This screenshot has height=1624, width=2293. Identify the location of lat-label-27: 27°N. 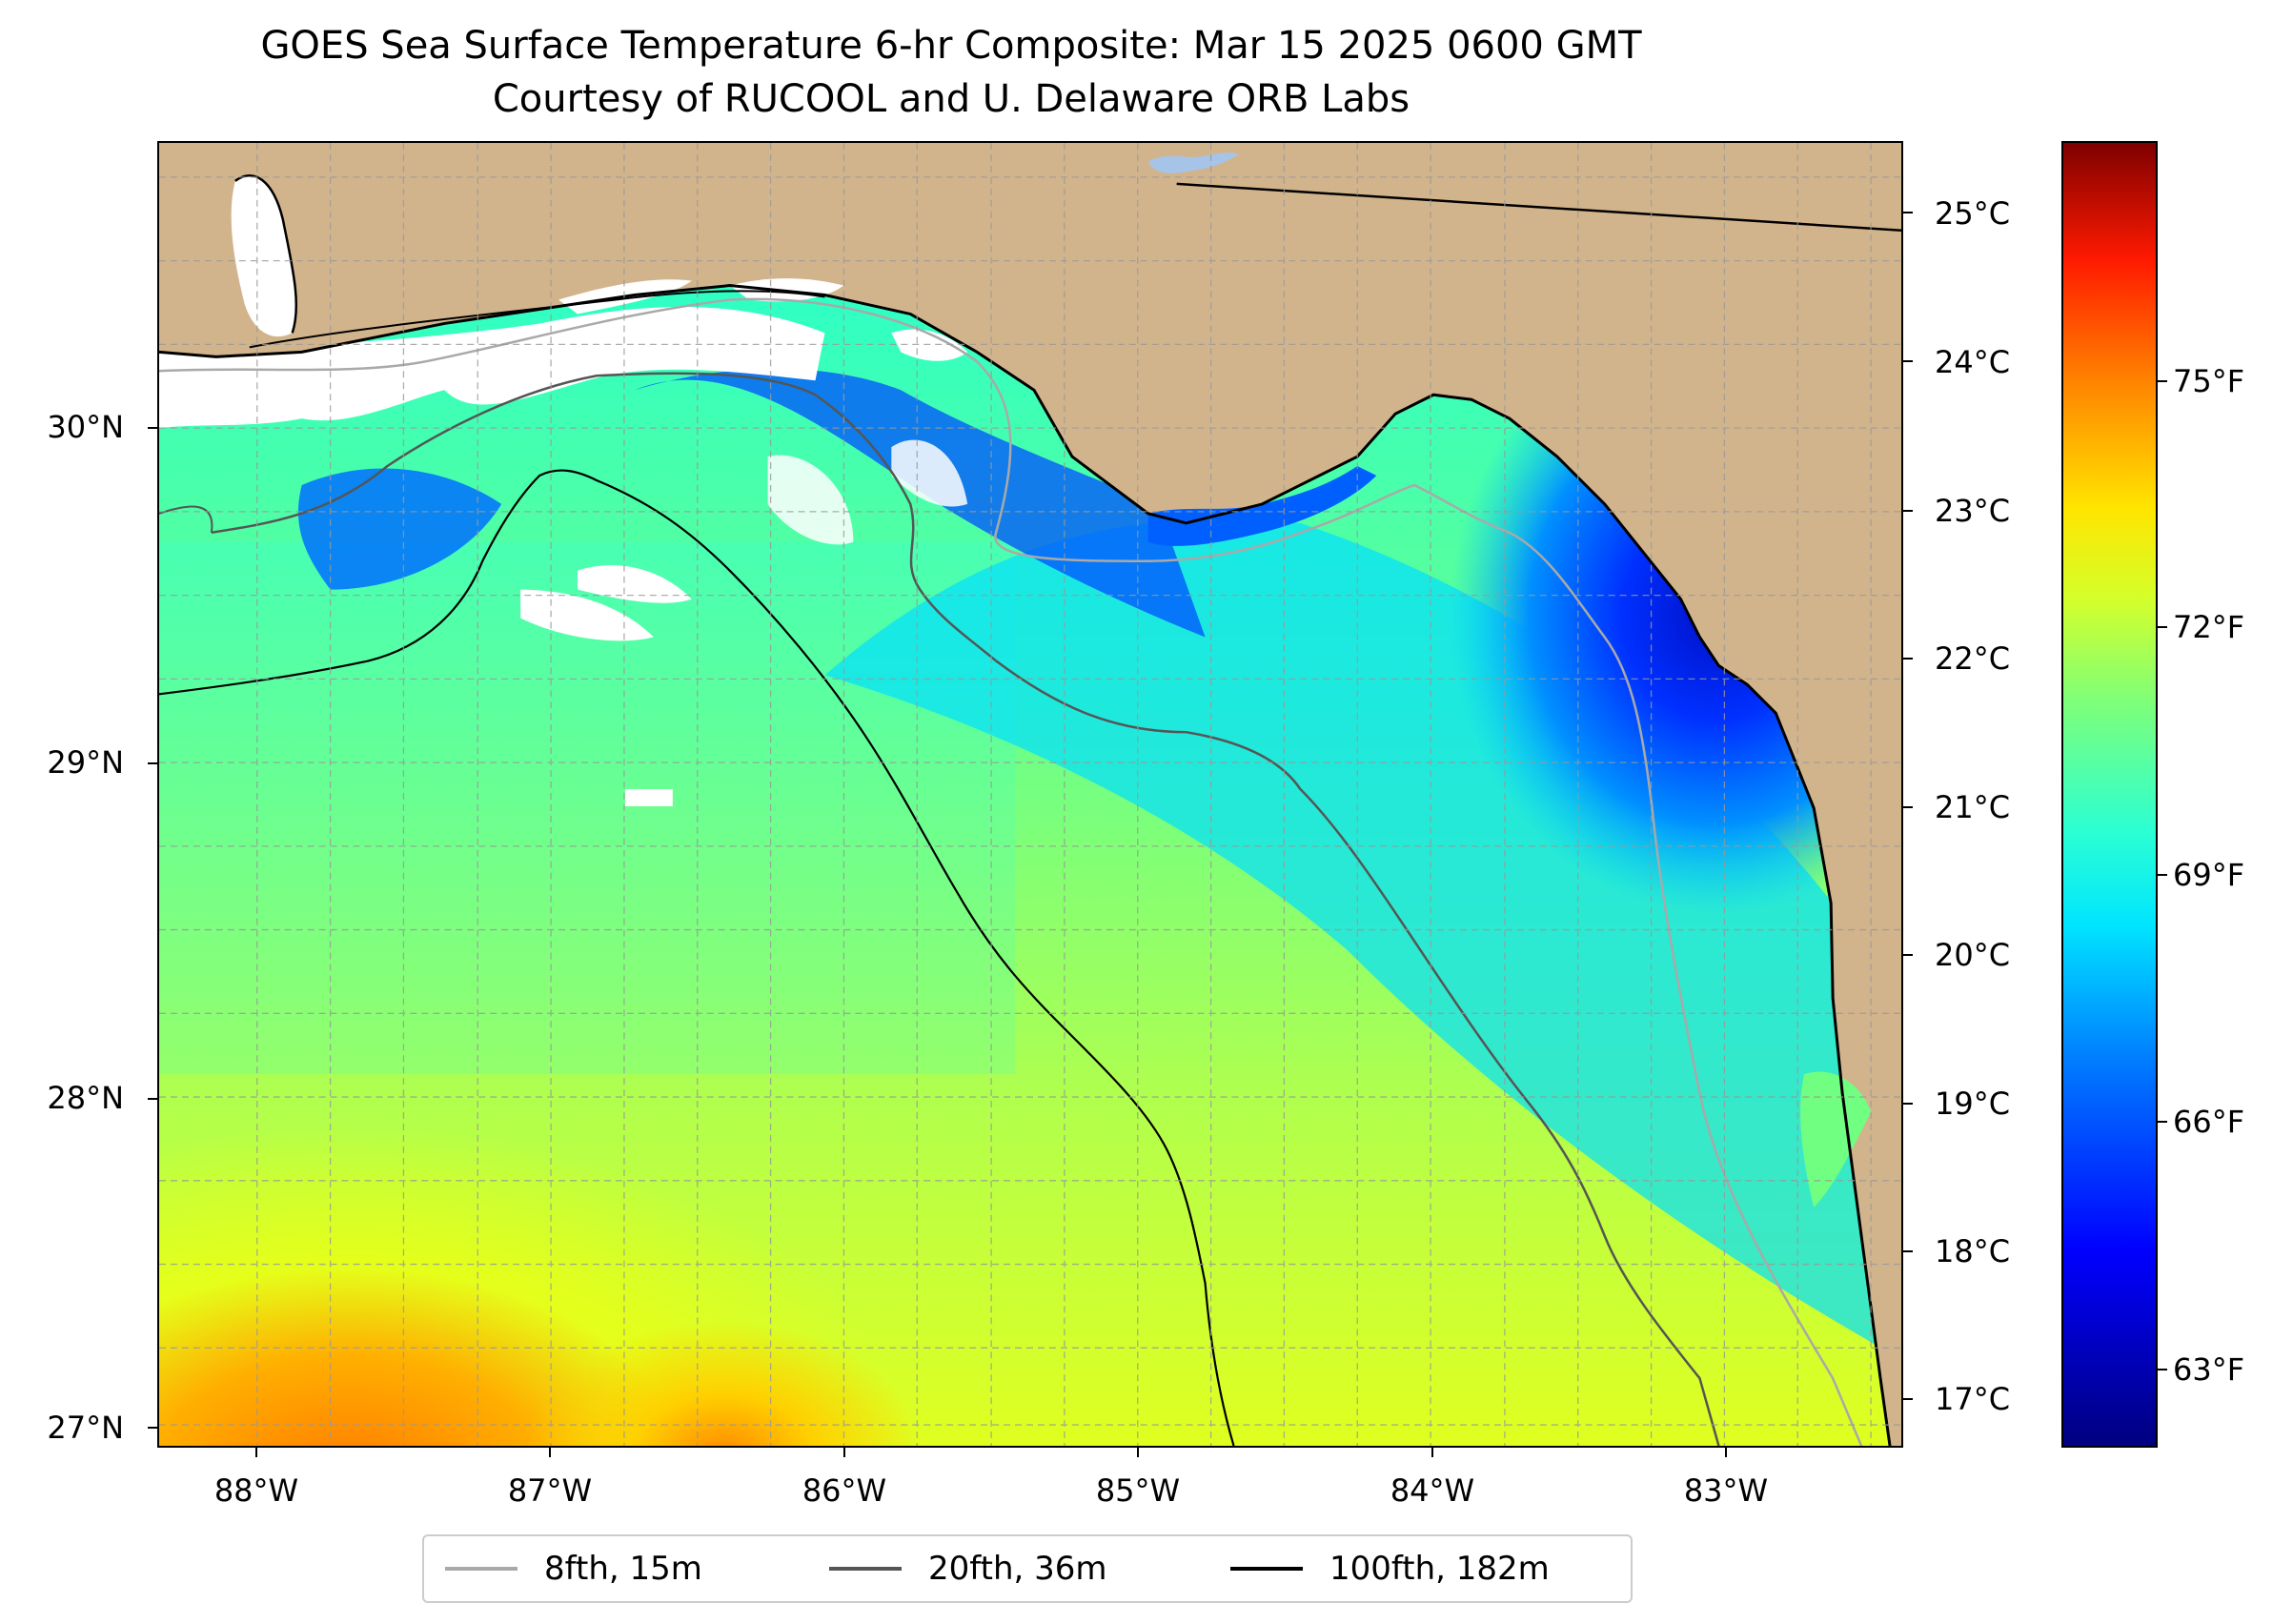
(86, 1428).